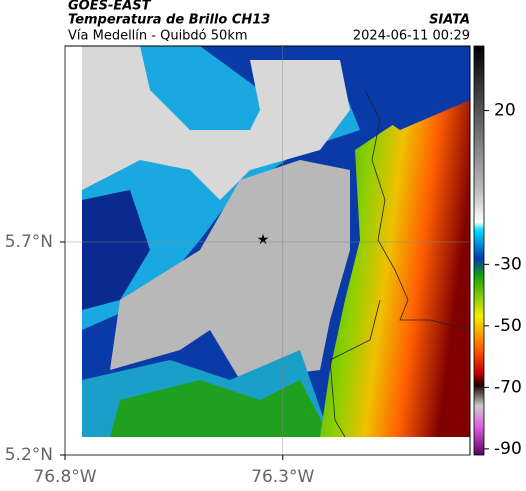  Describe the element at coordinates (158, 36) in the screenshot. I see `location: Vía Medellín - Quibdó 50km` at that location.